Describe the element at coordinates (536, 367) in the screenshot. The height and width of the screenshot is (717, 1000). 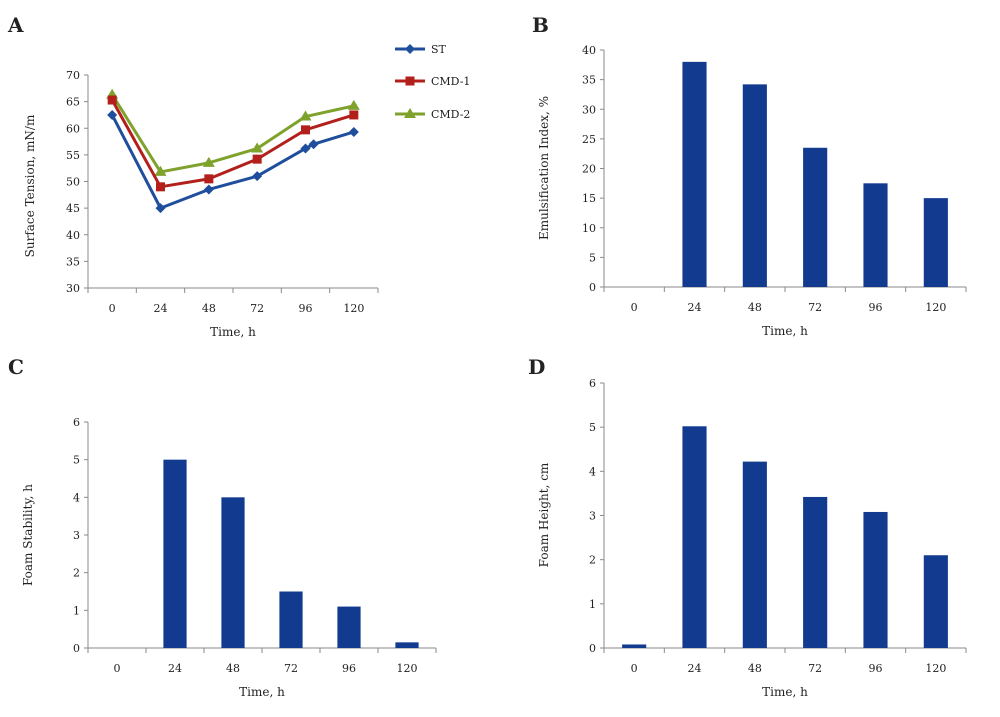
I see `panel-d-letter: D` at that location.